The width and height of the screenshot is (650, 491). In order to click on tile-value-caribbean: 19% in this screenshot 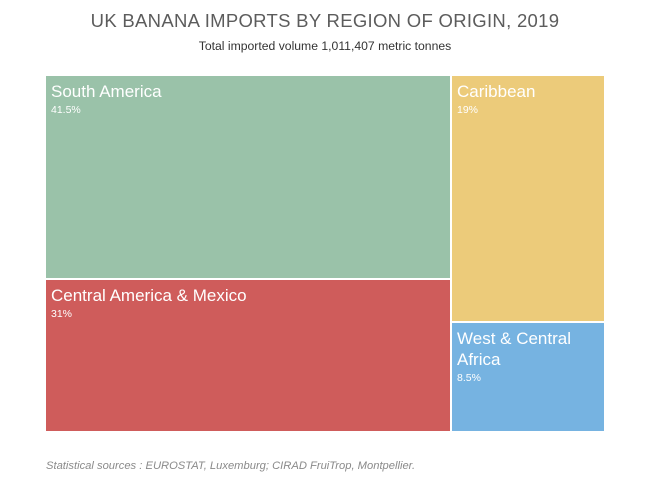, I will do `click(468, 110)`.